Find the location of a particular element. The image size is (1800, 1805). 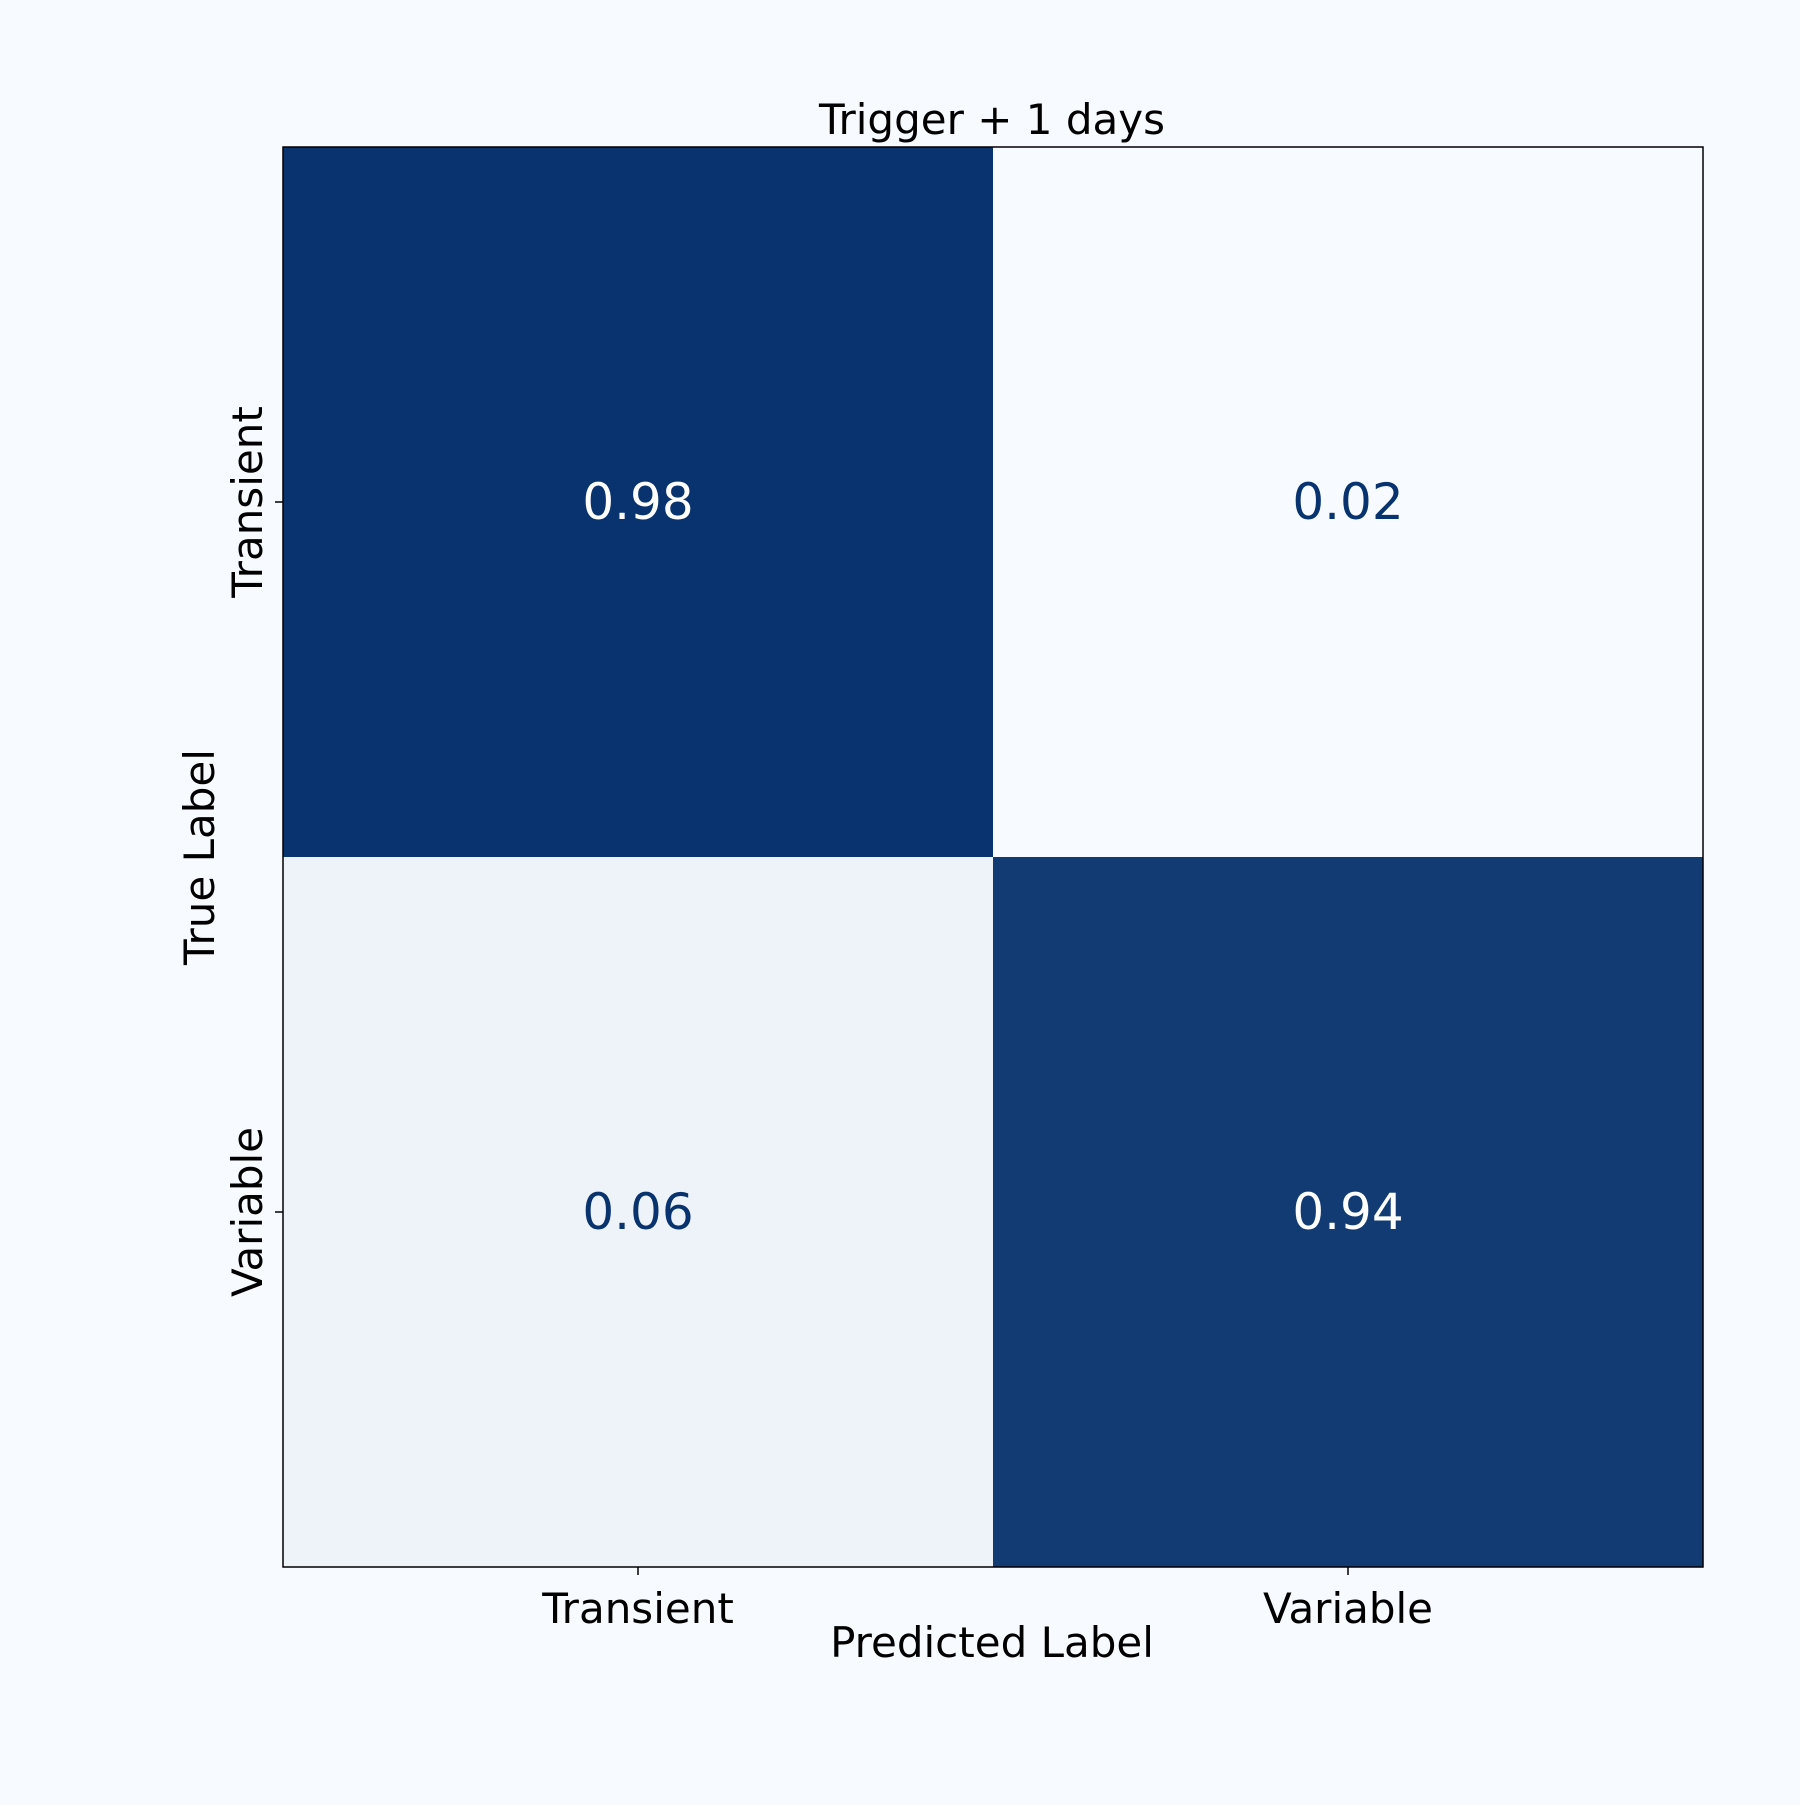

cell-value-label: 0.06 is located at coordinates (637, 1212).